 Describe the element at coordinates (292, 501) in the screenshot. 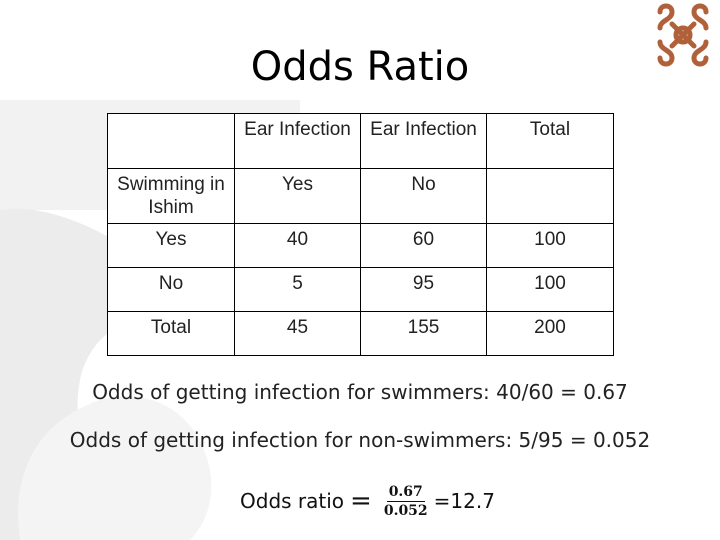

I see `formula-label: Odds ratio` at that location.